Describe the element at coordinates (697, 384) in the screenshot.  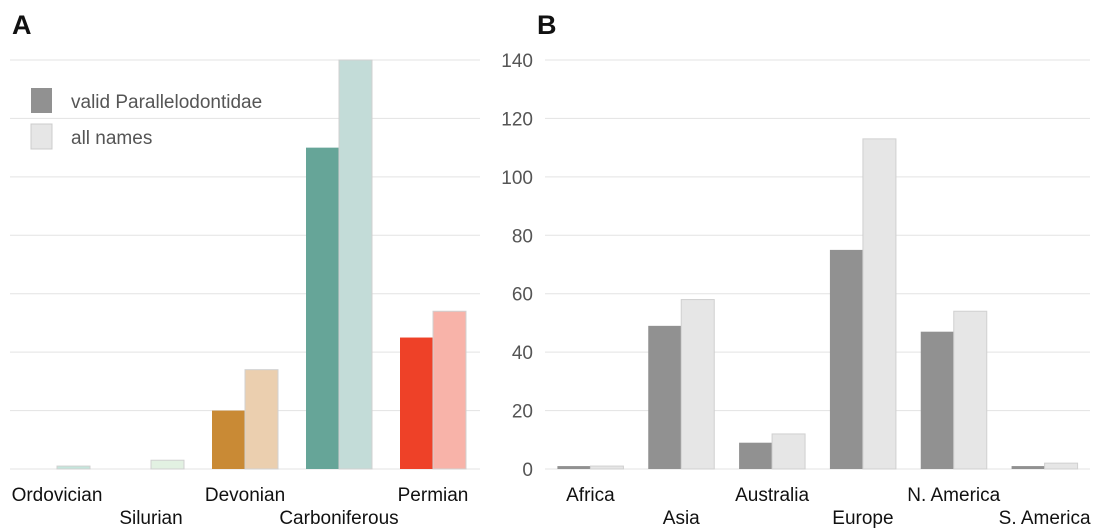
I see `bar-all-asia` at that location.